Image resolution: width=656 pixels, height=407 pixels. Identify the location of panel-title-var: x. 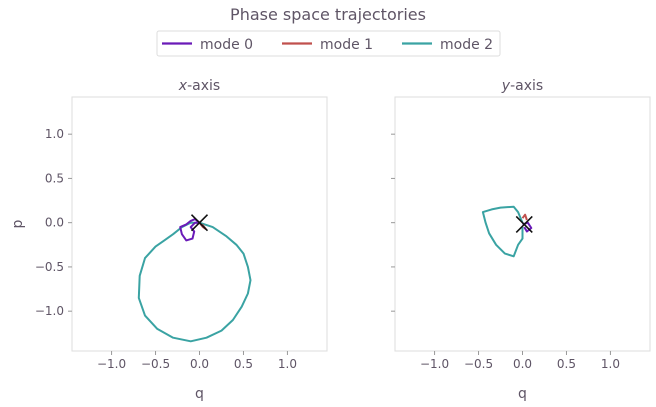
(183, 86).